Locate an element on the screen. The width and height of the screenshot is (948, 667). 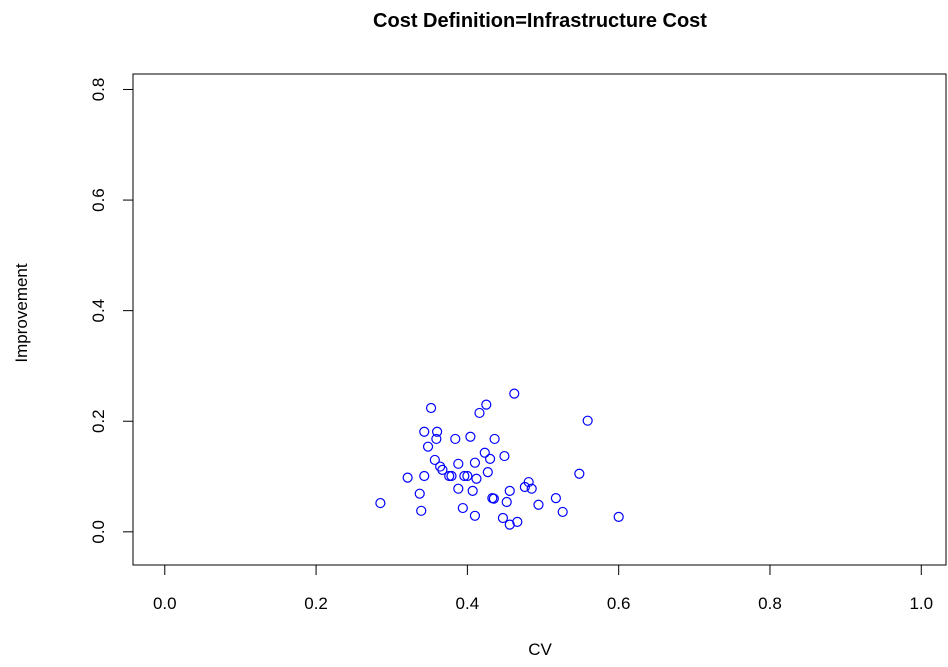
y-tick-label: 0.8 is located at coordinates (98, 90).